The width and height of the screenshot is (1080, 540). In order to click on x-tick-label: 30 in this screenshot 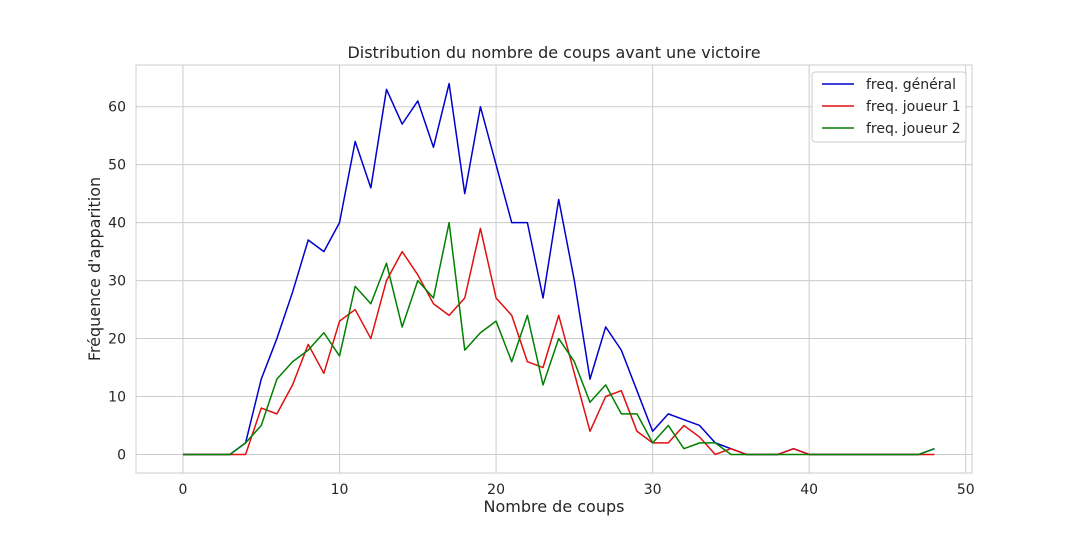, I will do `click(653, 490)`.